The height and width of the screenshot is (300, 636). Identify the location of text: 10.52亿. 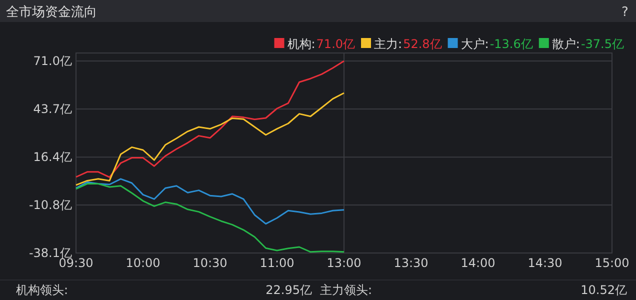
(603, 290).